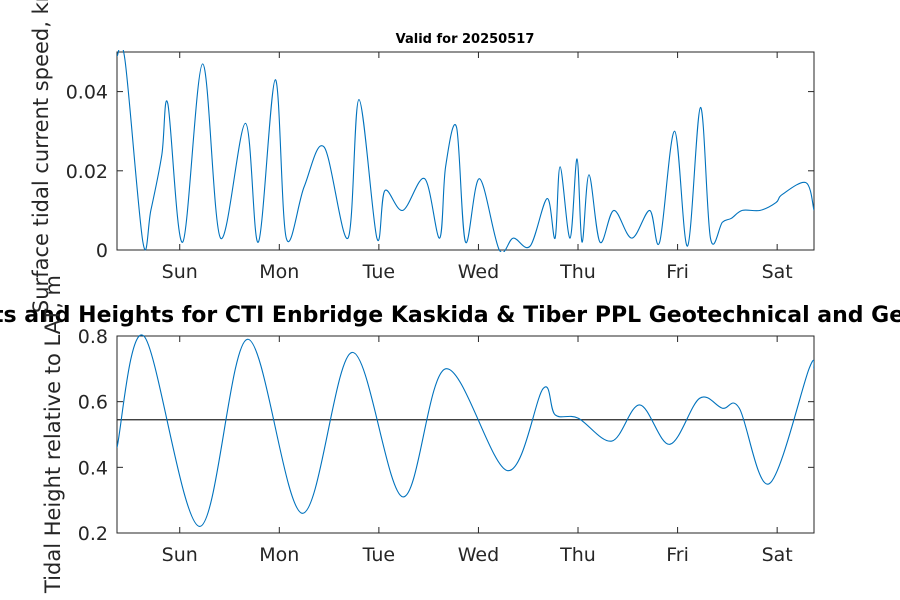  Describe the element at coordinates (478, 272) in the screenshot. I see `currents-xtick-label: Wed` at that location.